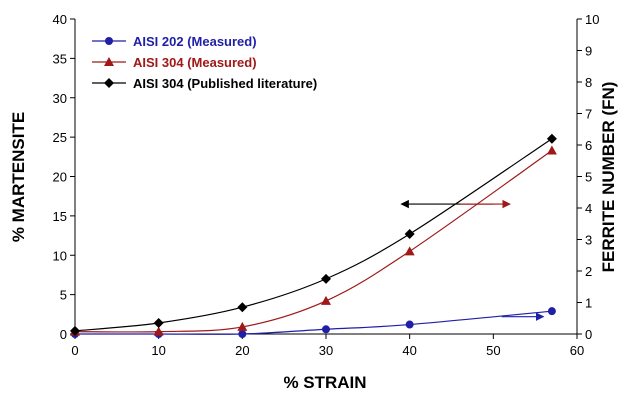 The height and width of the screenshot is (394, 631). What do you see at coordinates (588, 82) in the screenshot?
I see `y2-tick-label: 8` at bounding box center [588, 82].